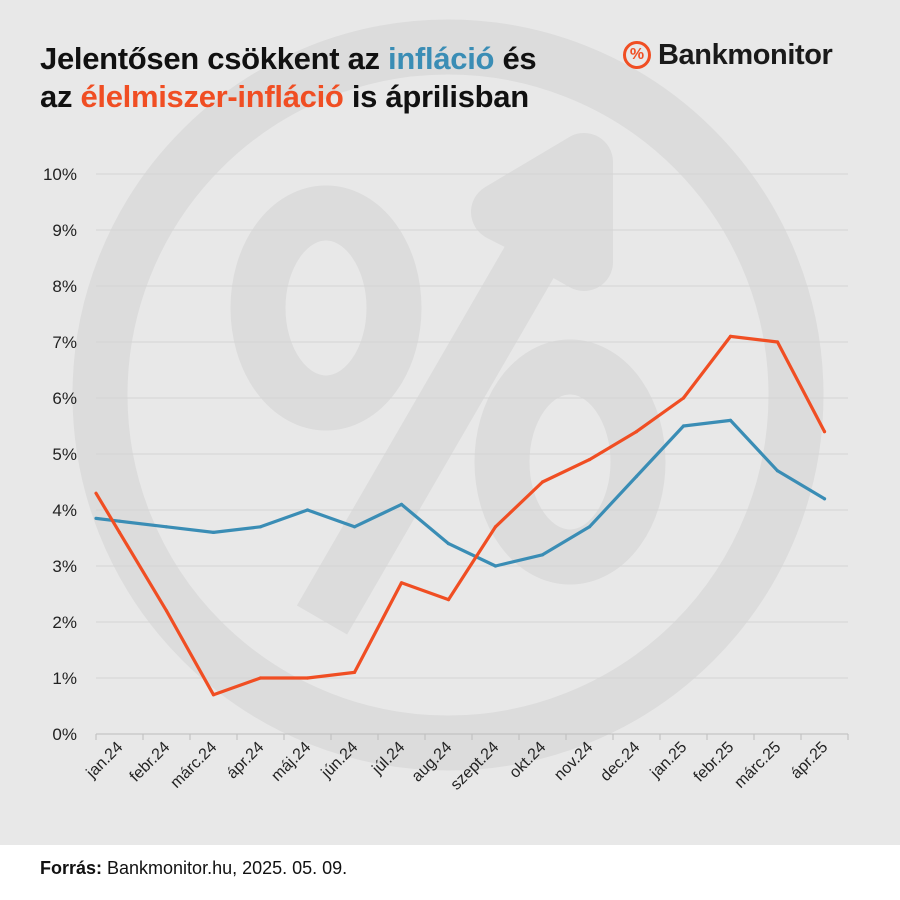 This screenshot has width=900, height=900. What do you see at coordinates (246, 761) in the screenshot?
I see `x-tick-label: ápr.24` at bounding box center [246, 761].